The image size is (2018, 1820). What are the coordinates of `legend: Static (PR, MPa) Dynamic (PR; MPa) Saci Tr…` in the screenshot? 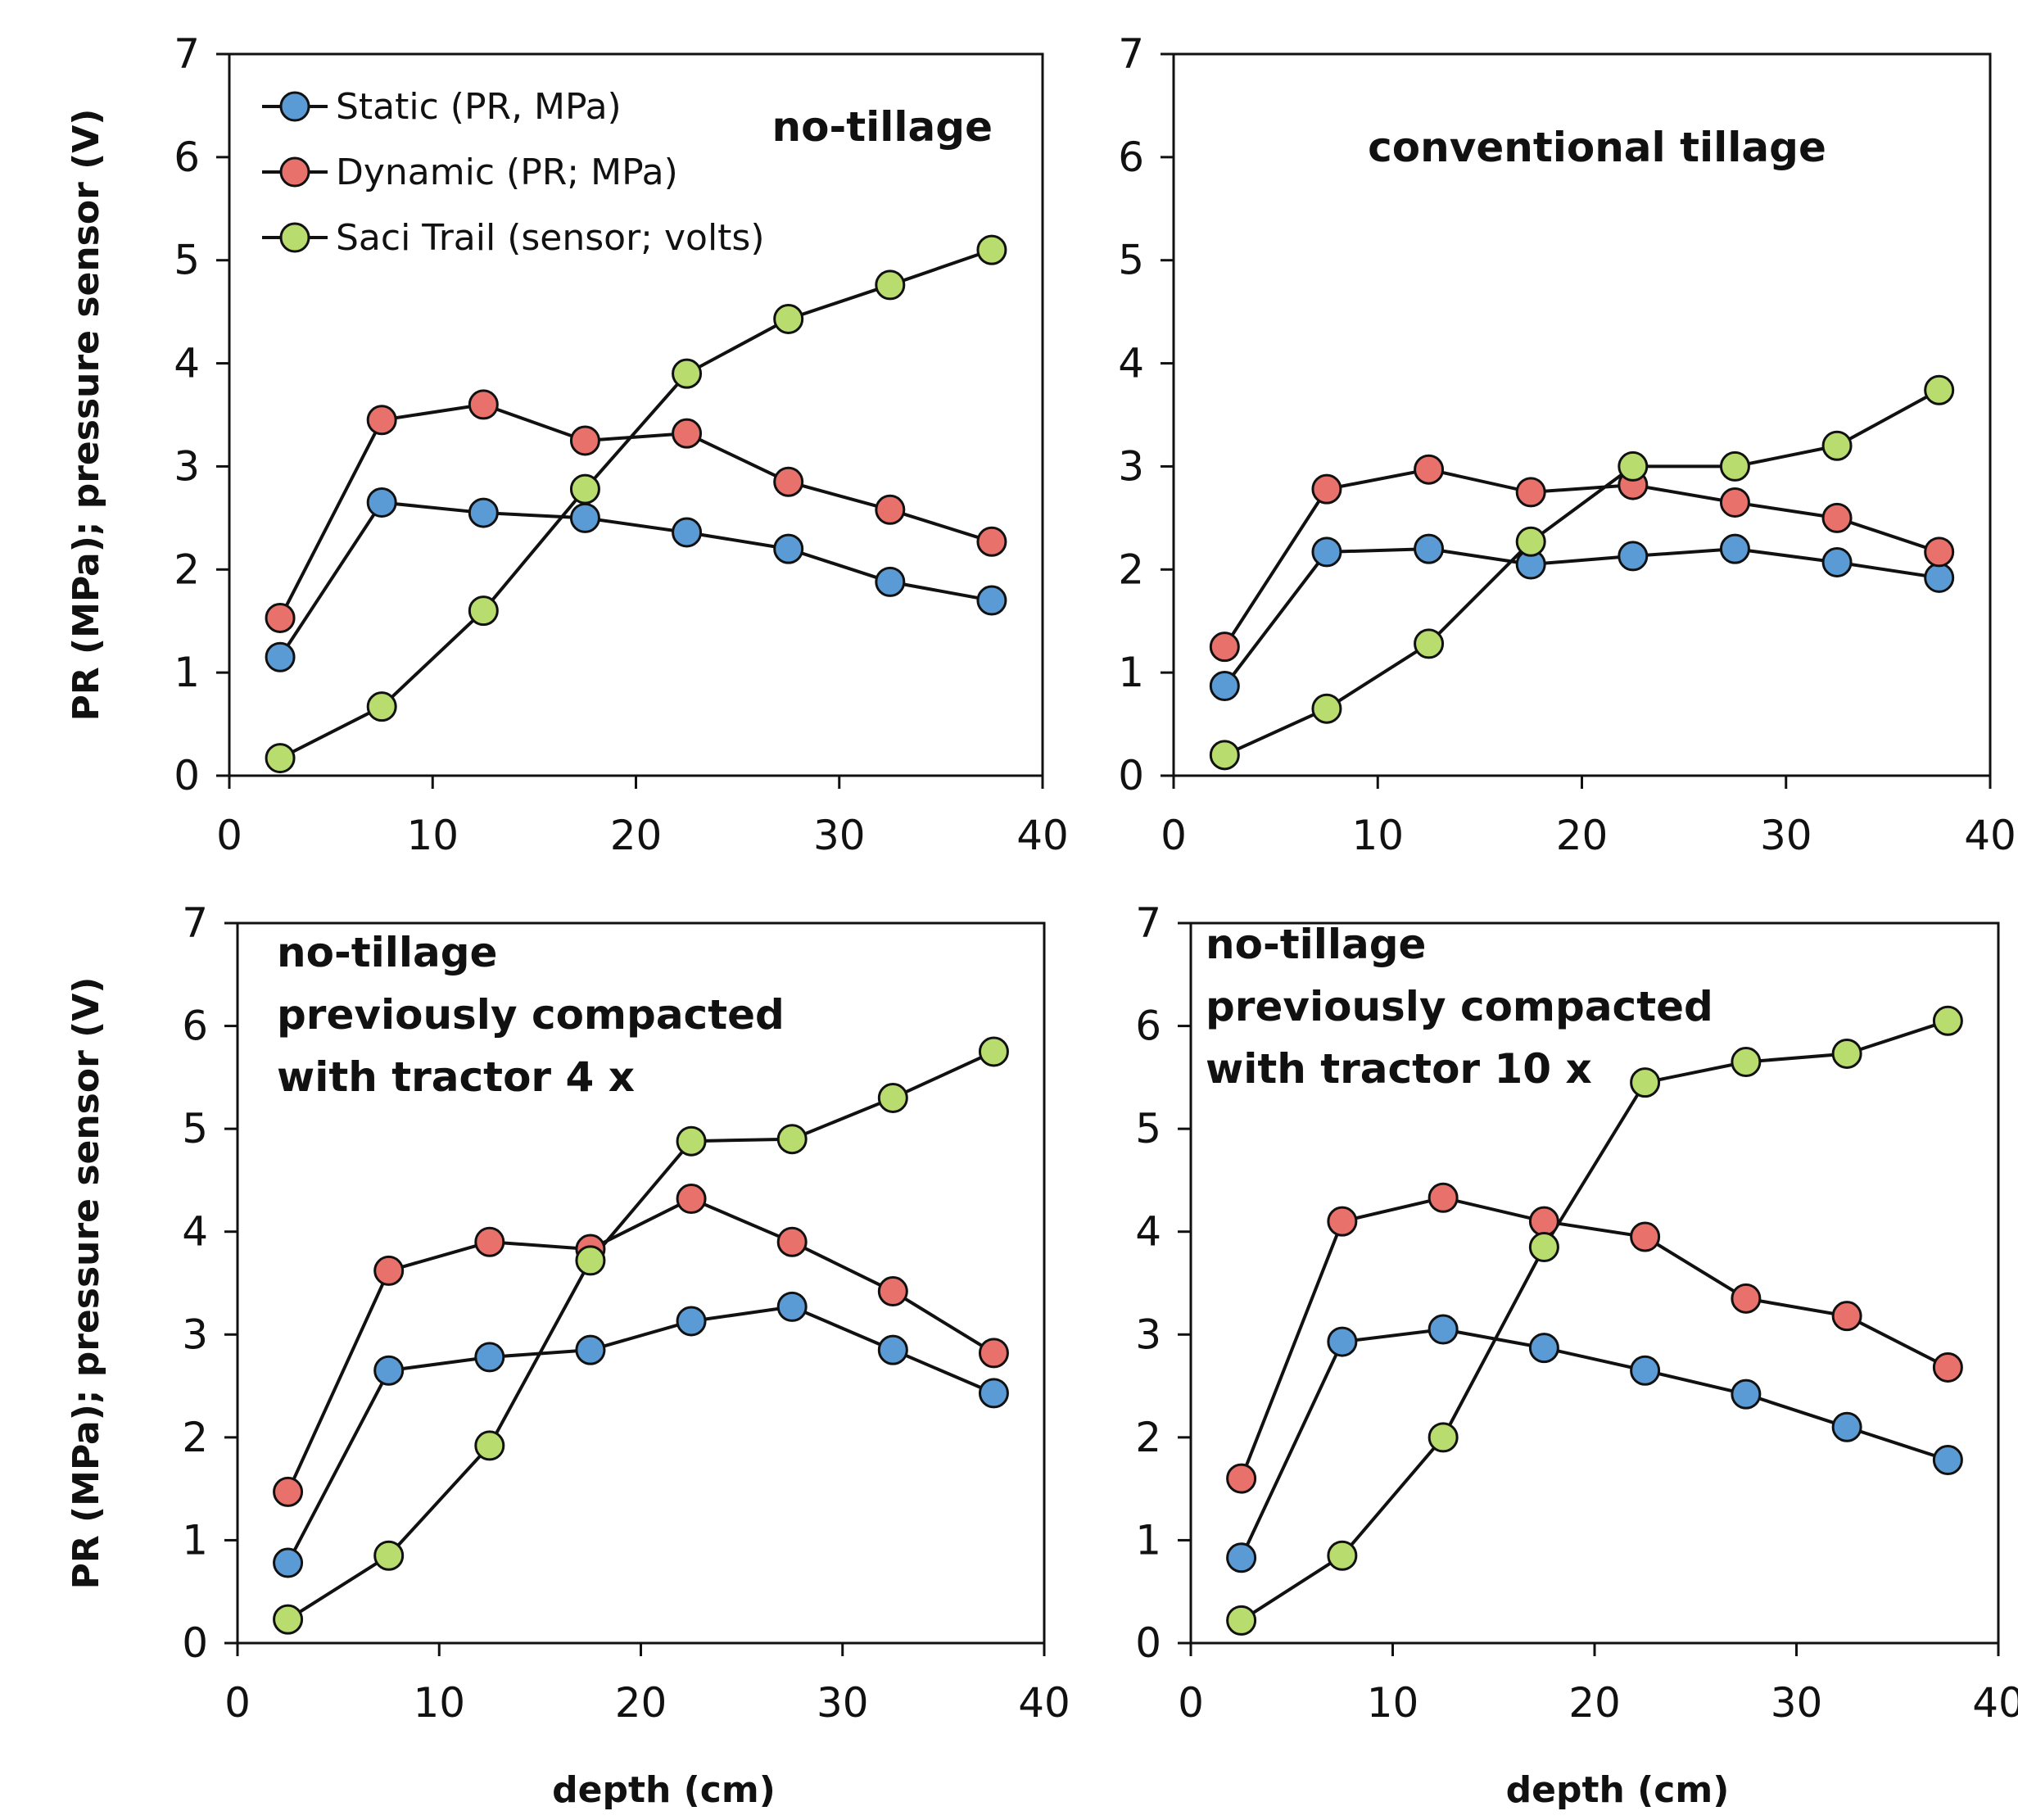 It's located at (513, 173).